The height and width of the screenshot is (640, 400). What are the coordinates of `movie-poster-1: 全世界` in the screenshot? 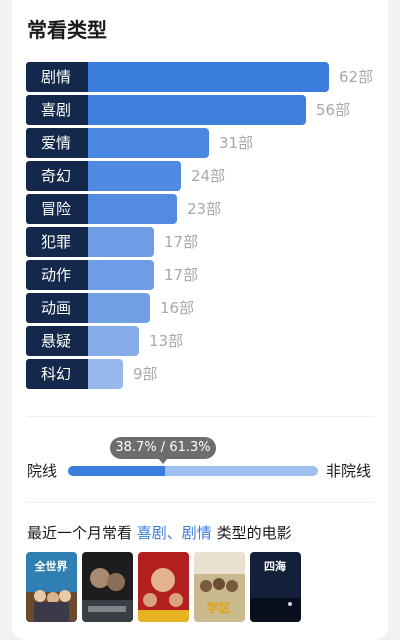 It's located at (51, 587).